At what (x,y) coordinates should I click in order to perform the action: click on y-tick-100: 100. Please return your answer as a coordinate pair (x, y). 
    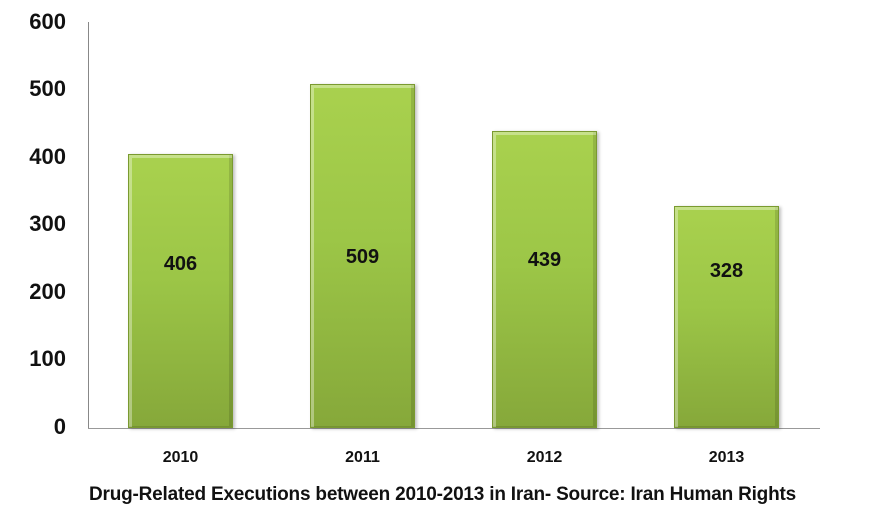
    Looking at the image, I should click on (47, 358).